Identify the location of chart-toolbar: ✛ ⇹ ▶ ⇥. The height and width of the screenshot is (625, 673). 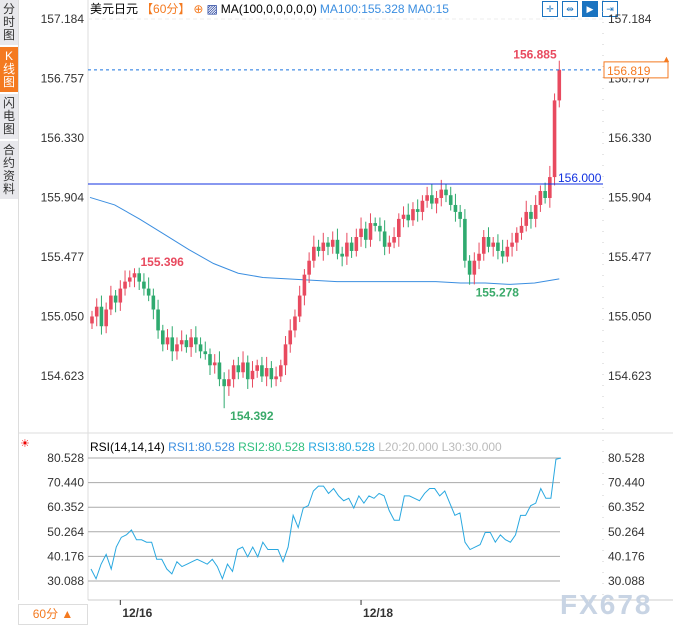
(580, 9).